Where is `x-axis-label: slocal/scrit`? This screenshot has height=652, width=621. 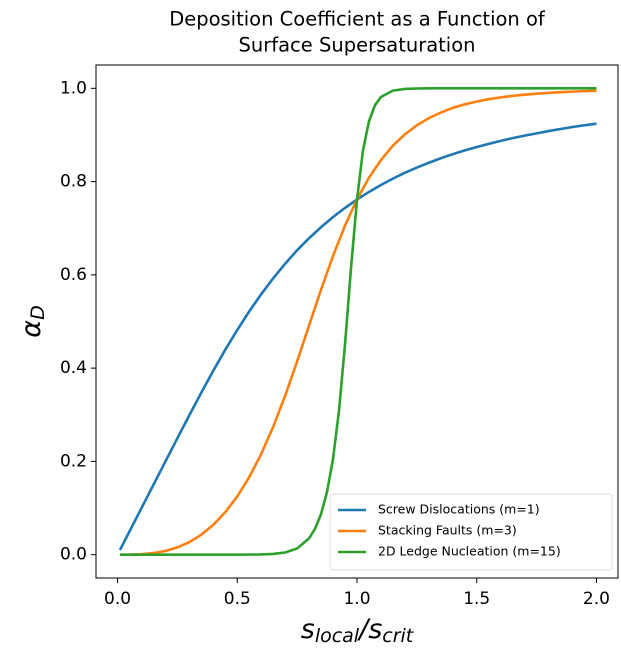 x-axis-label: slocal/scrit is located at coordinates (358, 630).